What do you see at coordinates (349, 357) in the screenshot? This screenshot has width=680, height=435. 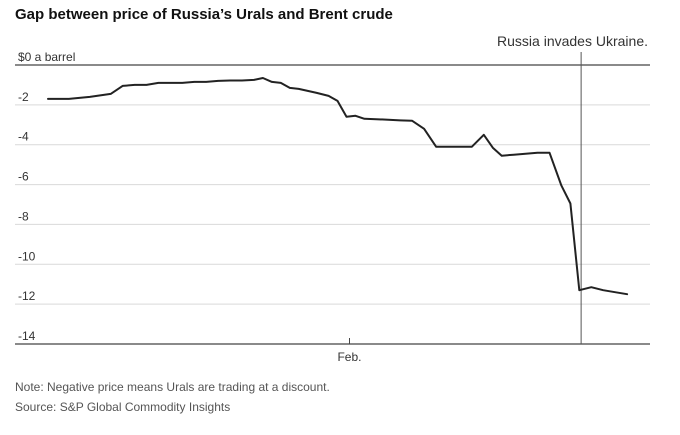 I see `x-tick-label: Feb.` at bounding box center [349, 357].